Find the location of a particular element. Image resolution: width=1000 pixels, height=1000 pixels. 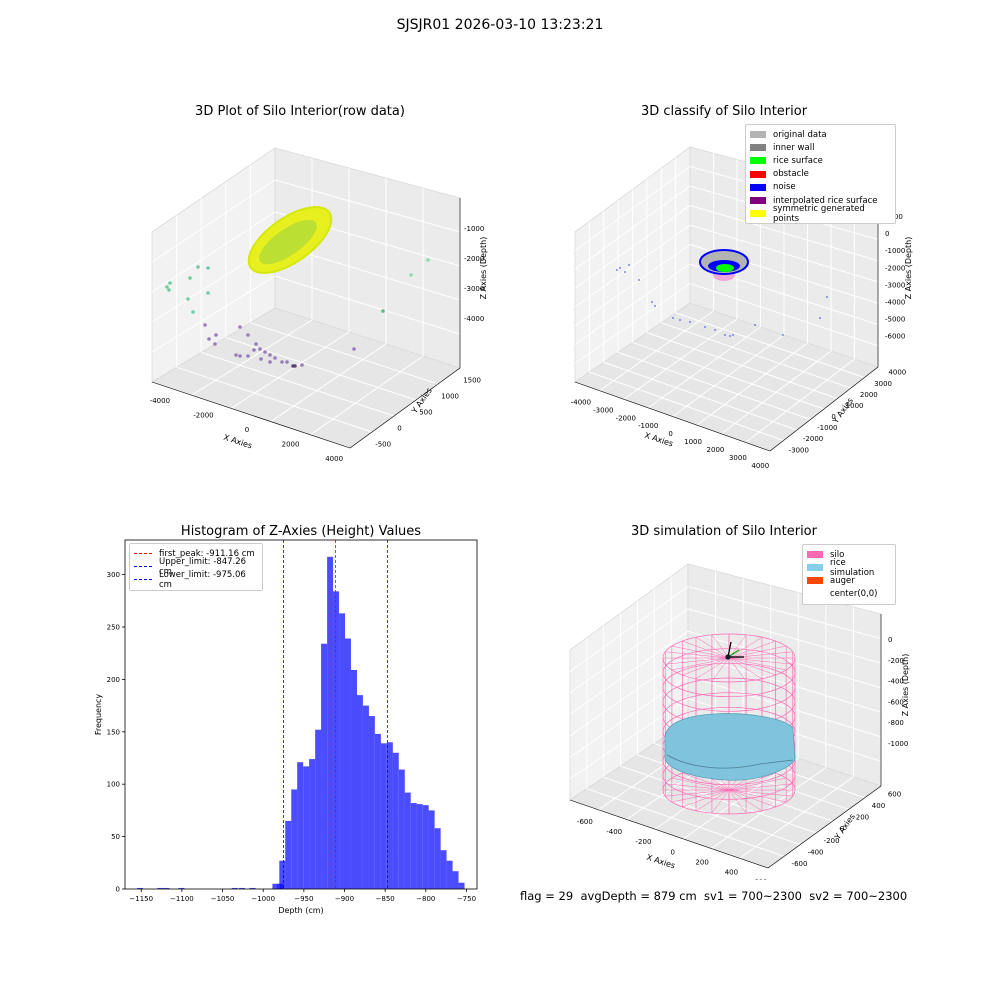

classify-x-tick-label: 2000 is located at coordinates (716, 450).